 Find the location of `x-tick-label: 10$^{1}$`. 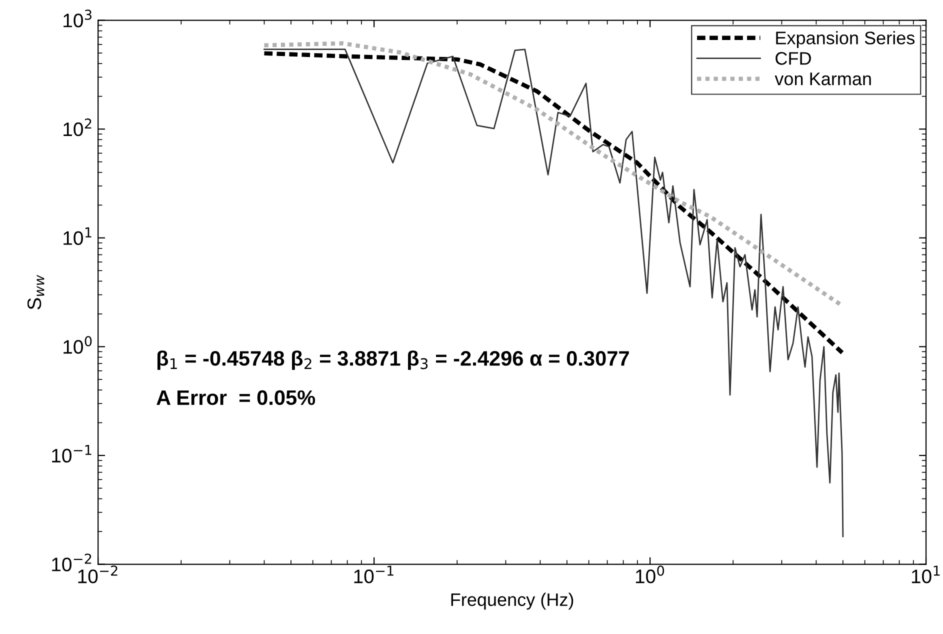

x-tick-label: 10$^{1}$ is located at coordinates (926, 575).